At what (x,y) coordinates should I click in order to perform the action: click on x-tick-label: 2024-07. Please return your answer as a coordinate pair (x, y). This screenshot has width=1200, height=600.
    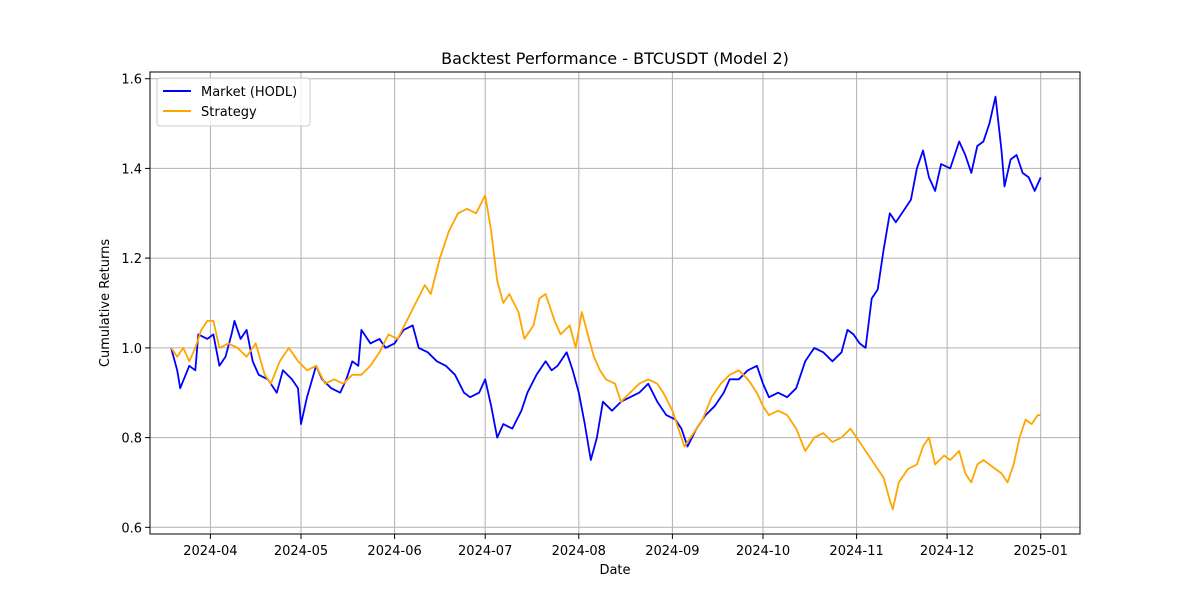
    Looking at the image, I should click on (485, 551).